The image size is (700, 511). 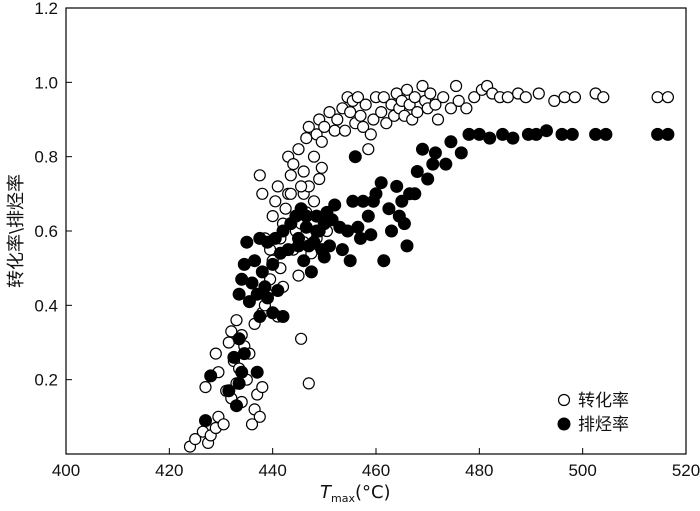 I want to click on legend-label-filled: 排烃率, so click(x=603, y=425).